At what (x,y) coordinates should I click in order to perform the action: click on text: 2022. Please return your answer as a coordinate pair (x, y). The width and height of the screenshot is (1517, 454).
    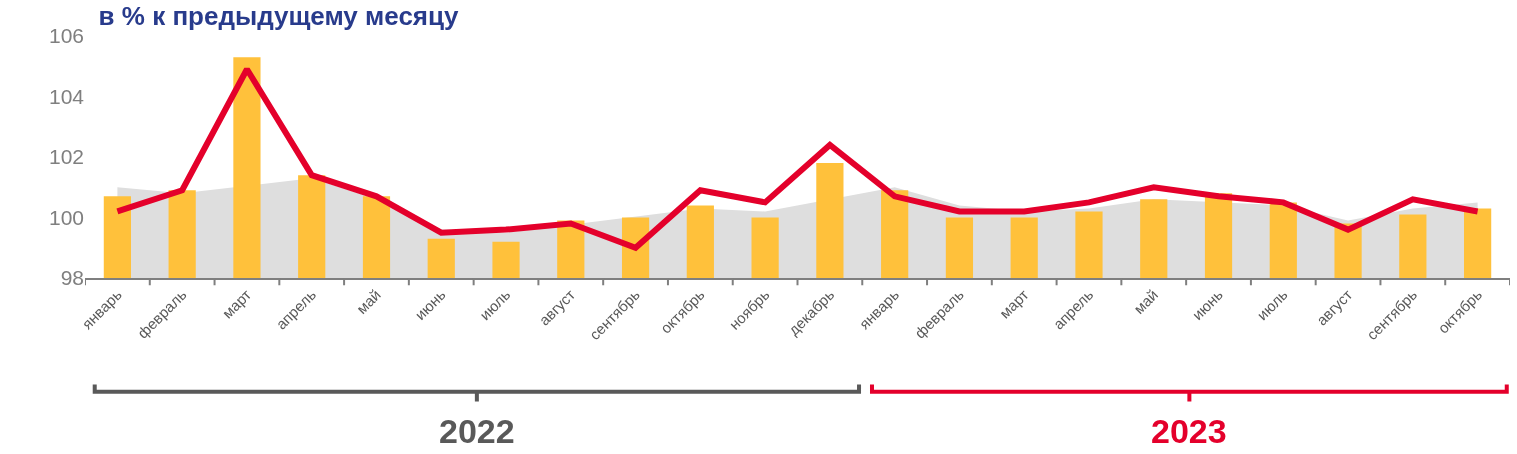
    Looking at the image, I should click on (477, 431).